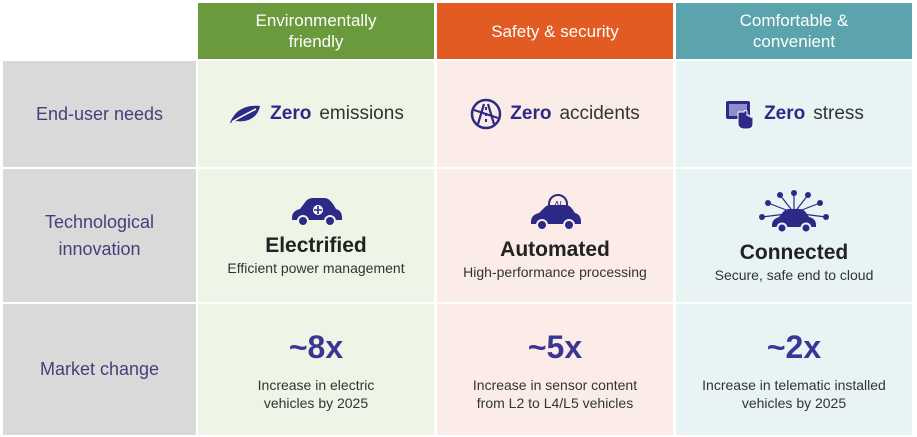 This screenshot has width=917, height=437. Describe the element at coordinates (316, 114) in the screenshot. I see `need-zero-emissions: Zero emissions` at that location.